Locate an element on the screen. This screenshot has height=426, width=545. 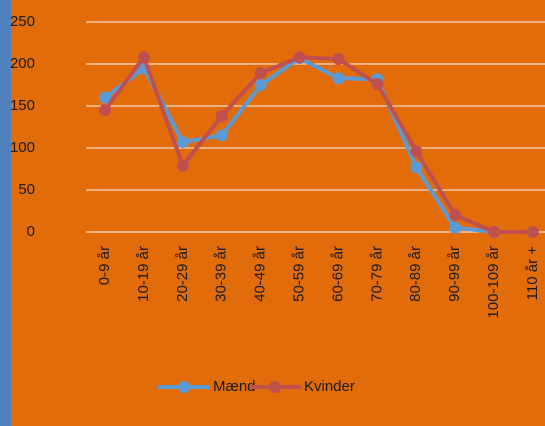
y-tick-label: 50 is located at coordinates (26, 189).